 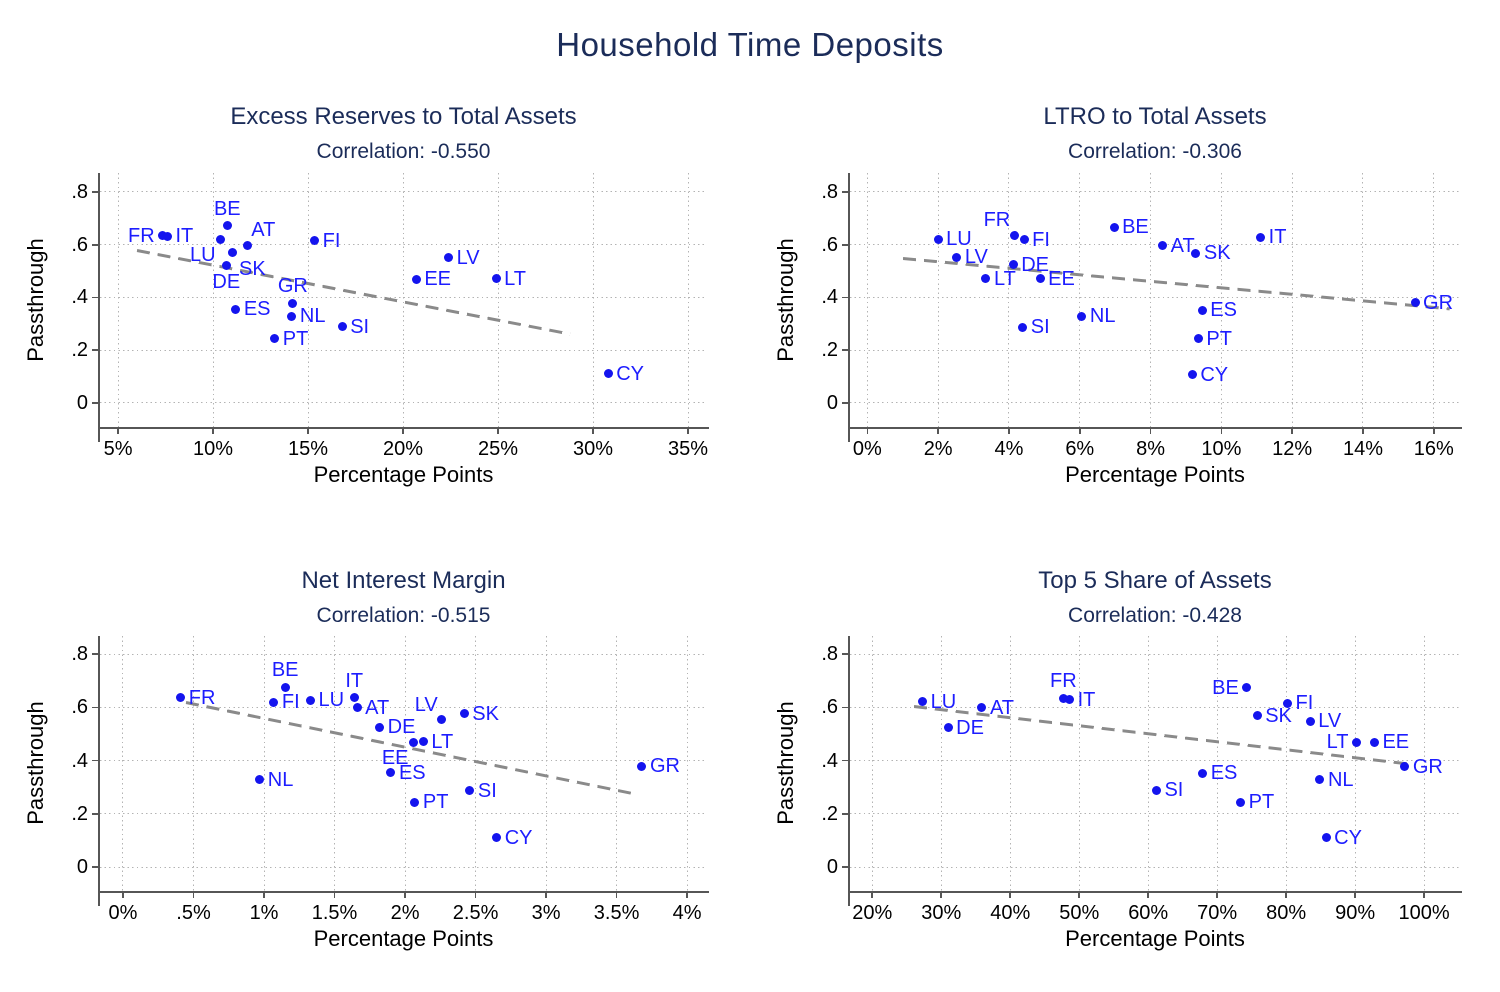 What do you see at coordinates (1135, 227) in the screenshot?
I see `point-label-be: BE` at bounding box center [1135, 227].